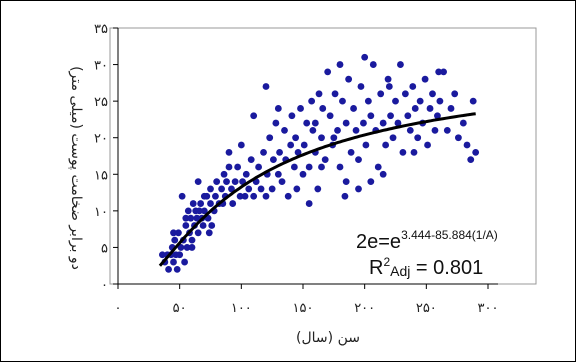  What do you see at coordinates (106, 157) in the screenshot?
I see `y-axis: ۰ ۵ ۱۰ ۱۵ ۲۰ ۲۵ ۳۰ ۳۵` at bounding box center [106, 157].